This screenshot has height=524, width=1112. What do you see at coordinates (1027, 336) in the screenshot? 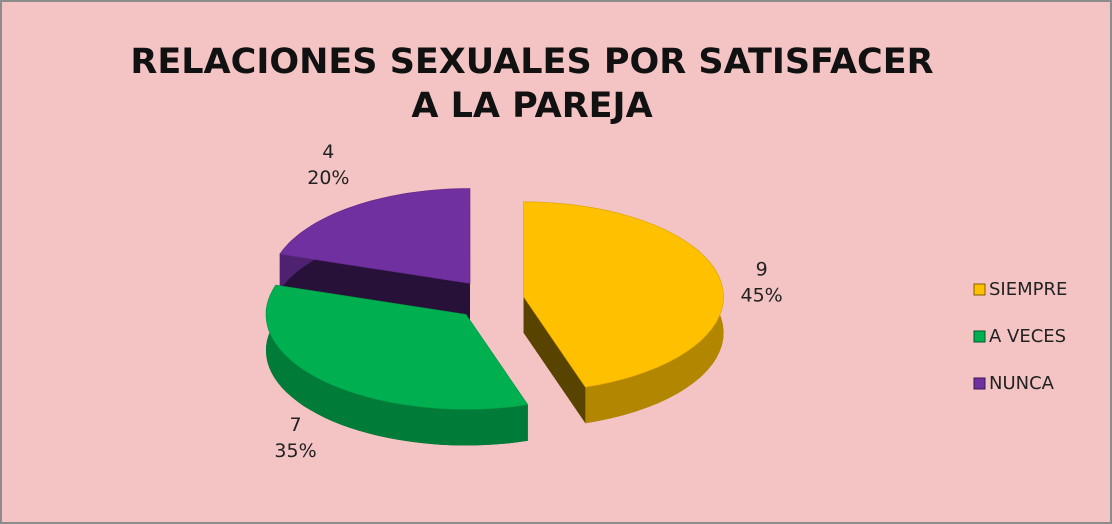
I see `legend-label: A VECES` at bounding box center [1027, 336].